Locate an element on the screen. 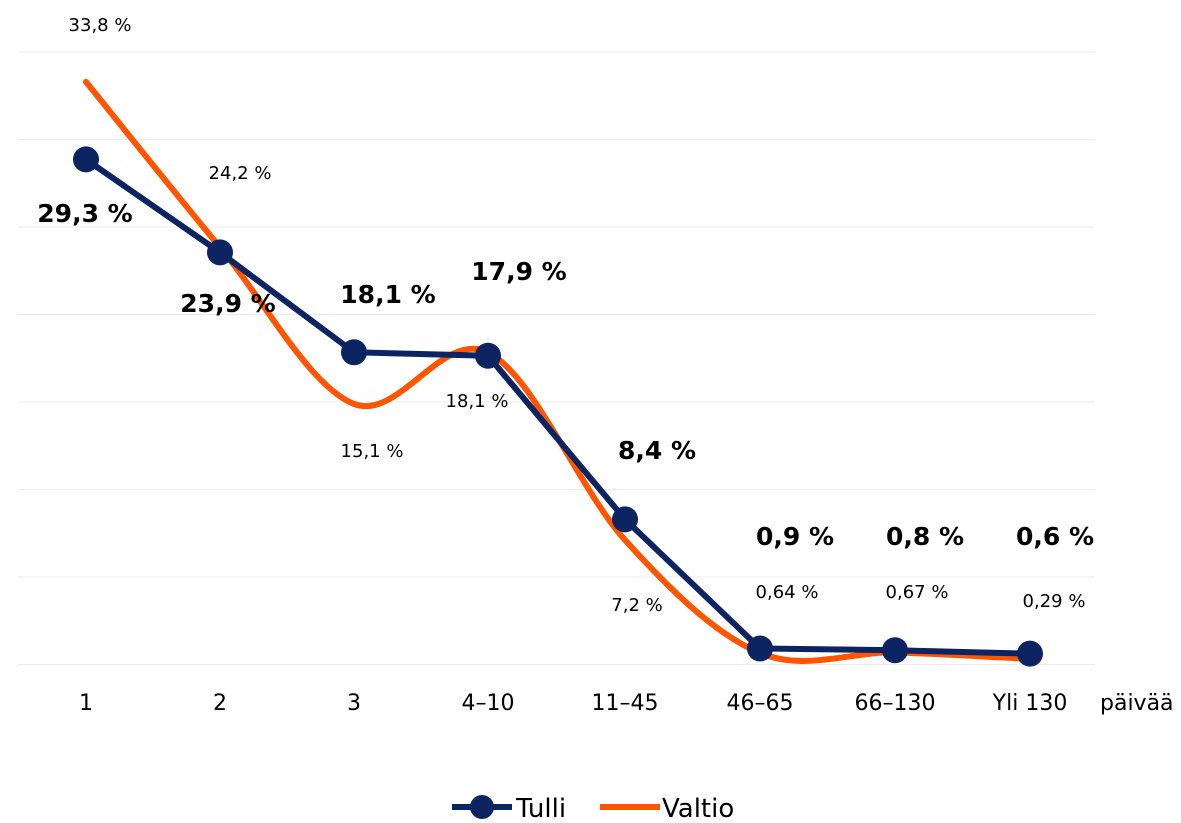  x-tick-label: 1 is located at coordinates (86, 703).